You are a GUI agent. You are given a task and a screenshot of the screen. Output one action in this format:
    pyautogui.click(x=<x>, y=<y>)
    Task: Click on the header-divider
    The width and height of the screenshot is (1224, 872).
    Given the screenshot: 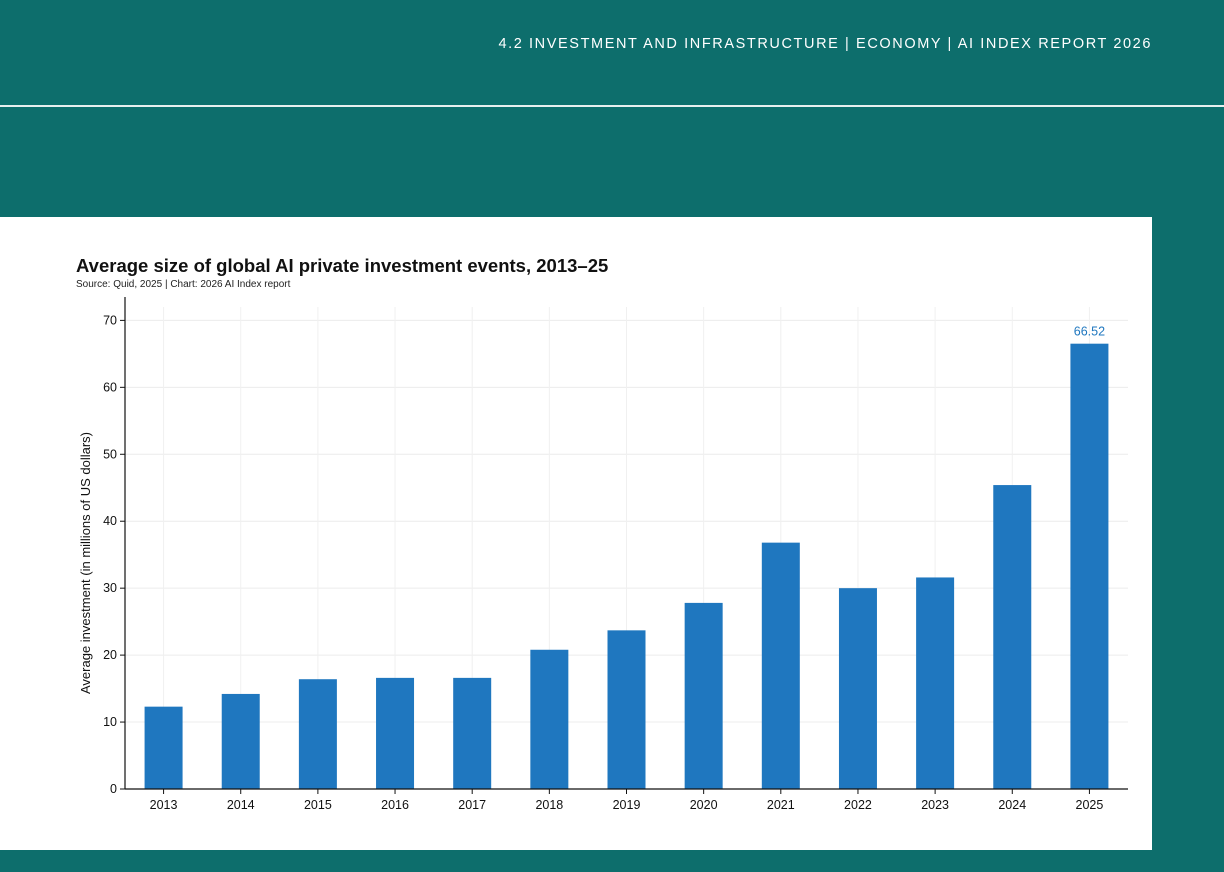 What is the action you would take?
    pyautogui.click(x=612, y=106)
    